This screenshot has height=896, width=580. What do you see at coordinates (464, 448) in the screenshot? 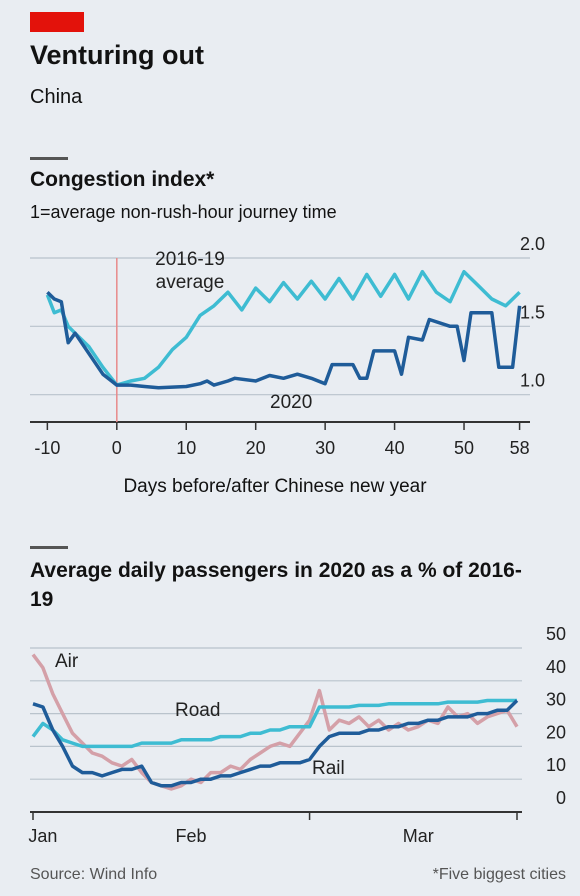
I see `x-tick-label: 50` at bounding box center [464, 448].